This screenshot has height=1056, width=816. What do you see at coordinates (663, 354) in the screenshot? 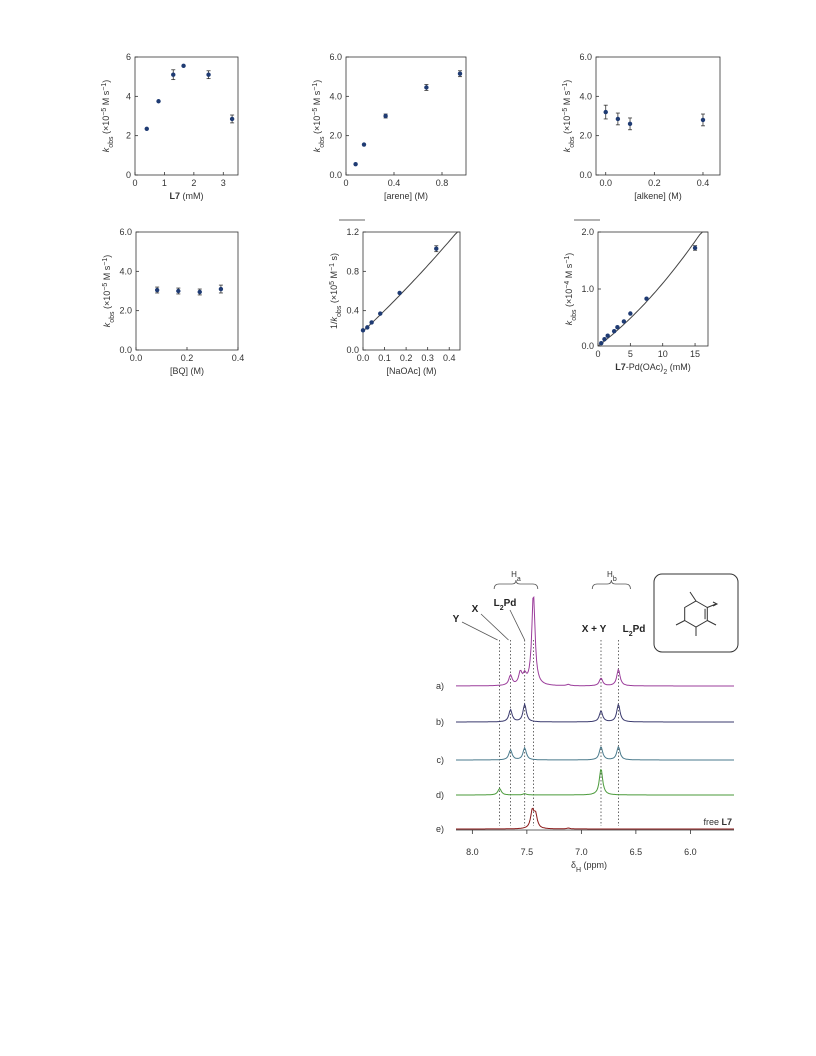
I see `x-tick-label: 10` at bounding box center [663, 354].